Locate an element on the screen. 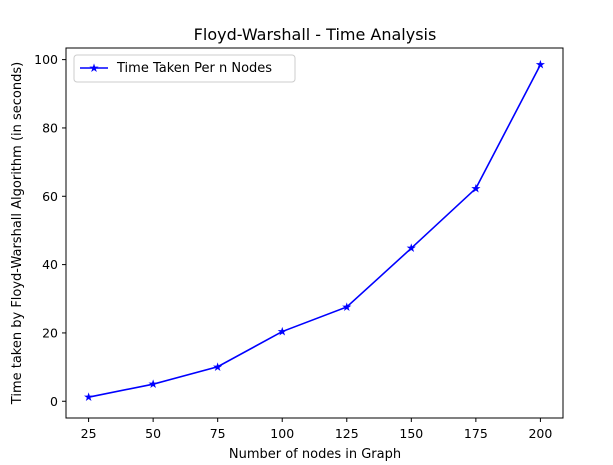  x-axis-label: Number of nodes in Graph is located at coordinates (315, 454).